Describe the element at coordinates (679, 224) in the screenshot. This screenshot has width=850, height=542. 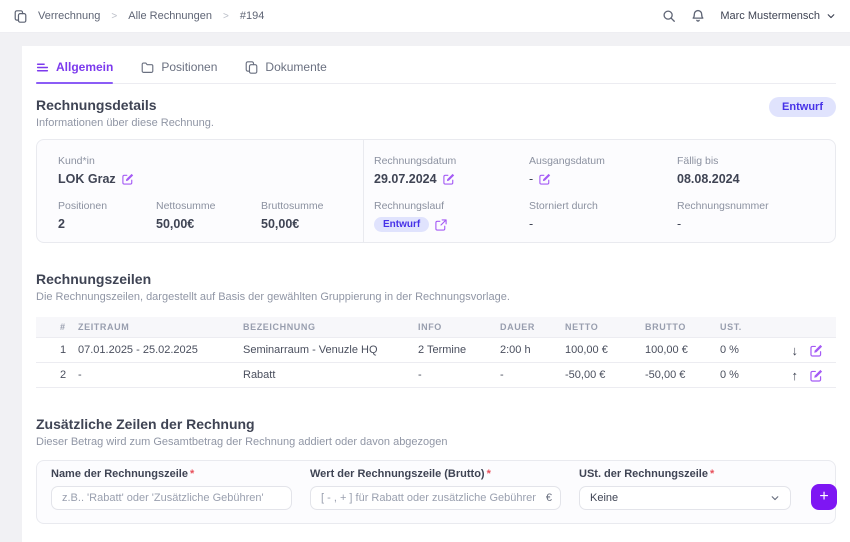
I see `field-value-rechnungsnummer: -` at that location.